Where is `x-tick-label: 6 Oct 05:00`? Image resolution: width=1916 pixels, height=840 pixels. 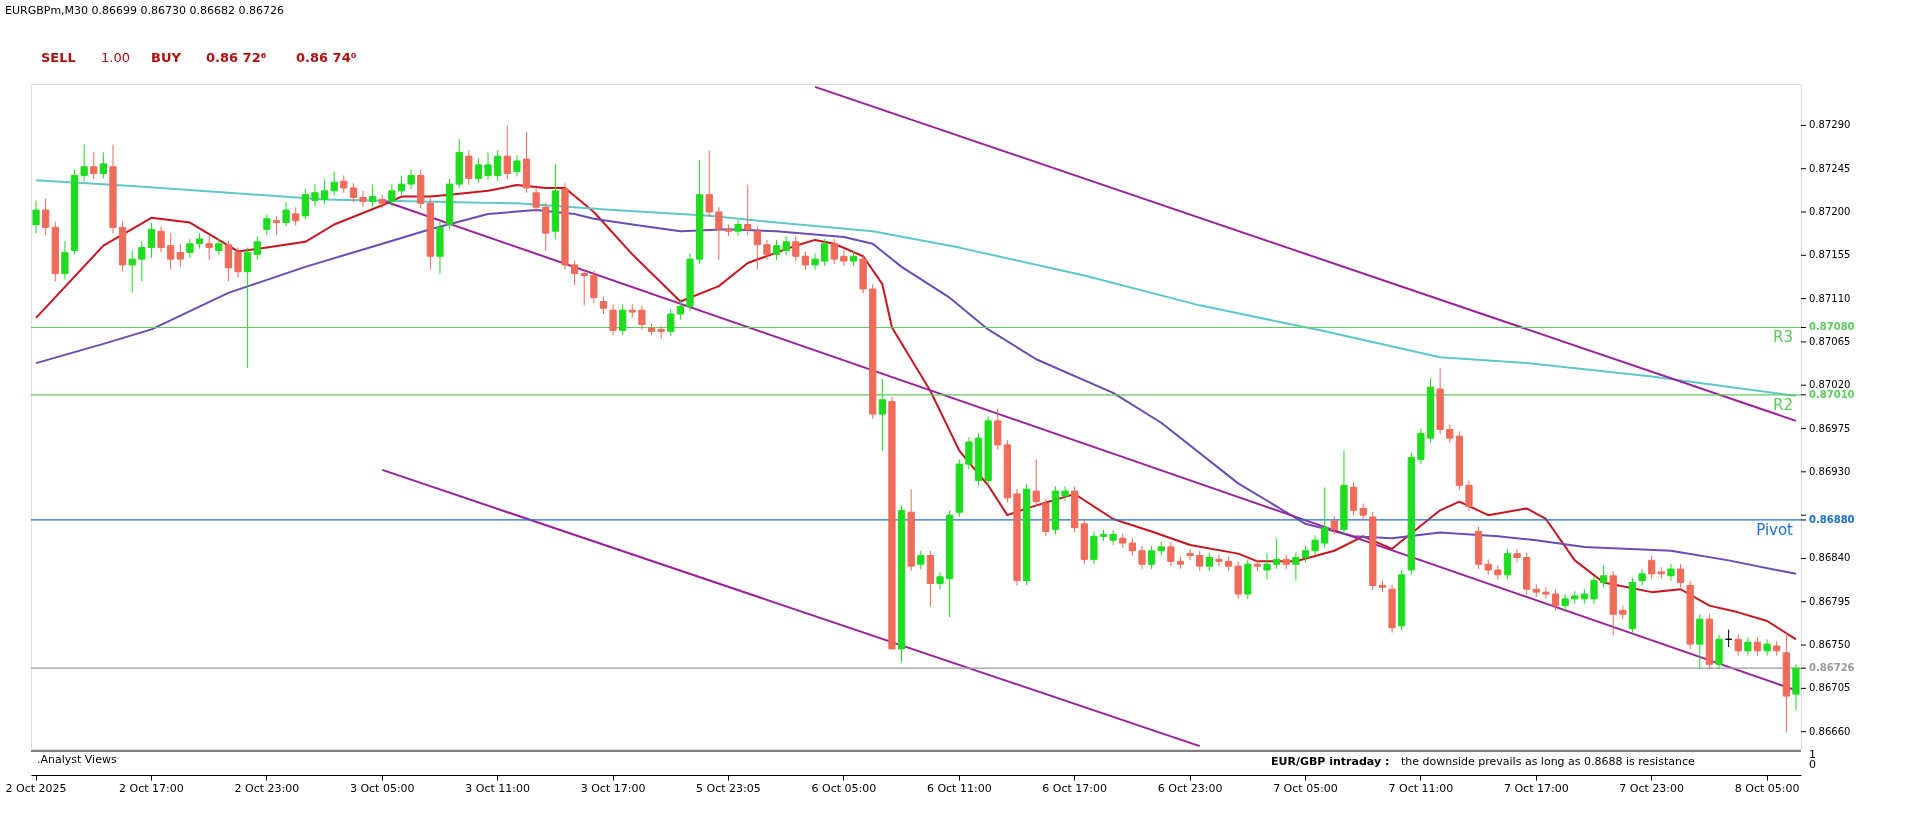
x-tick-label: 6 Oct 05:00 is located at coordinates (844, 788).